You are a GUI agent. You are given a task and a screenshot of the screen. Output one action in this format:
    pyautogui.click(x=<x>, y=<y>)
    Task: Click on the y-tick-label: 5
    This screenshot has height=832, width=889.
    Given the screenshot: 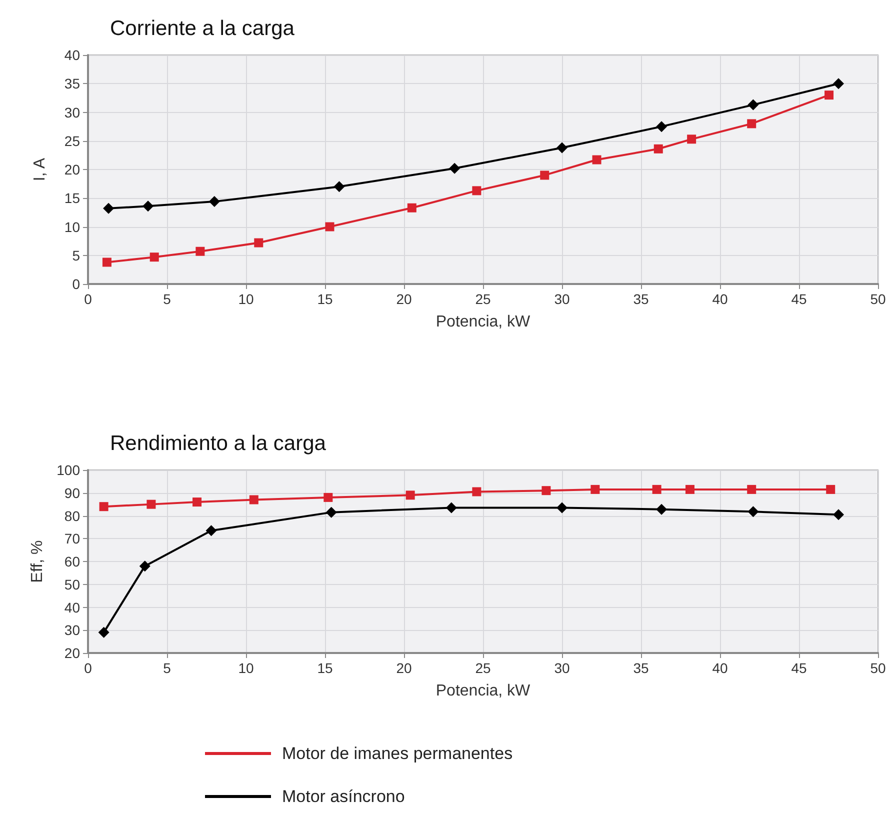 What is the action you would take?
    pyautogui.click(x=76, y=255)
    